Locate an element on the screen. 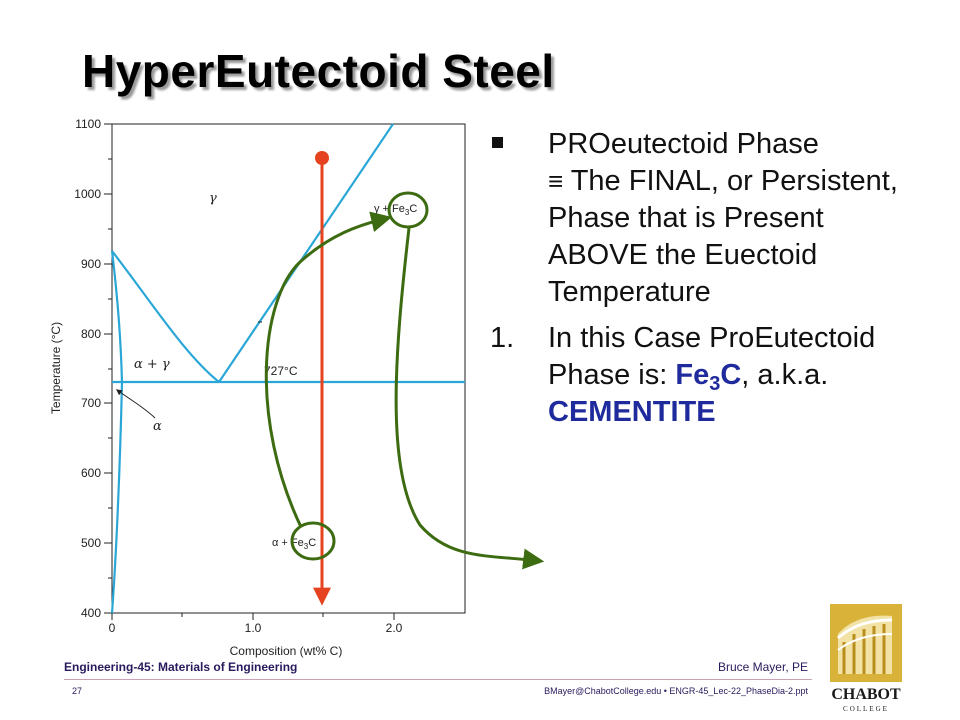 This screenshot has height=720, width=960. y-tick-label: 600 is located at coordinates (91, 473).